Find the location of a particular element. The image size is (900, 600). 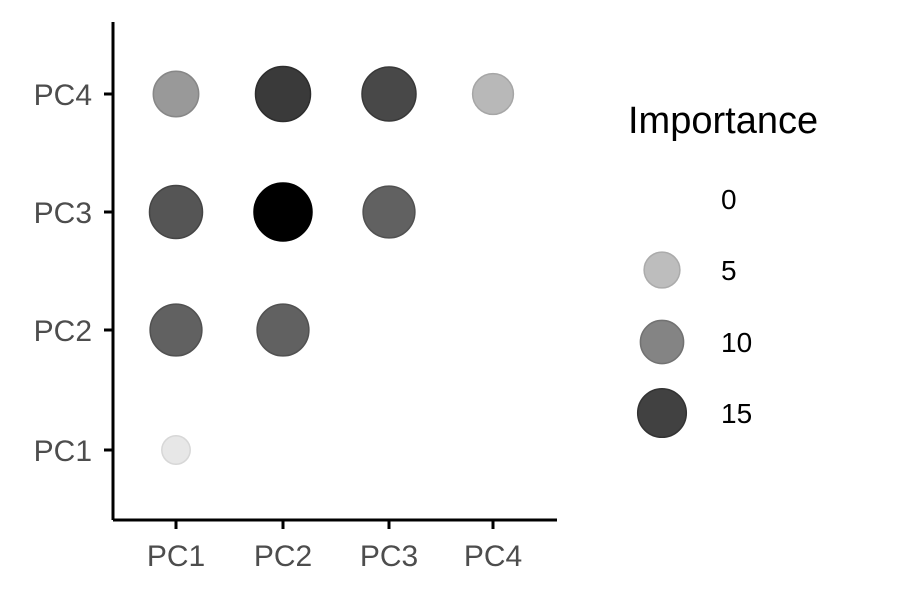

point-pc3-pc4 is located at coordinates (389, 94).